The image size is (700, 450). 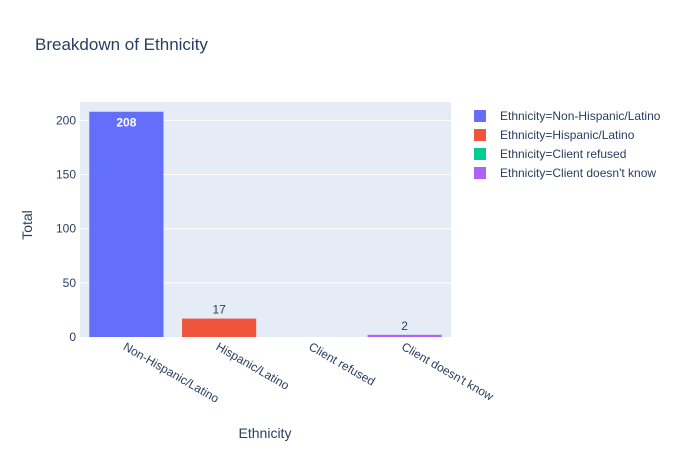 What do you see at coordinates (341, 363) in the screenshot?
I see `x-tick-label: Client refused` at bounding box center [341, 363].